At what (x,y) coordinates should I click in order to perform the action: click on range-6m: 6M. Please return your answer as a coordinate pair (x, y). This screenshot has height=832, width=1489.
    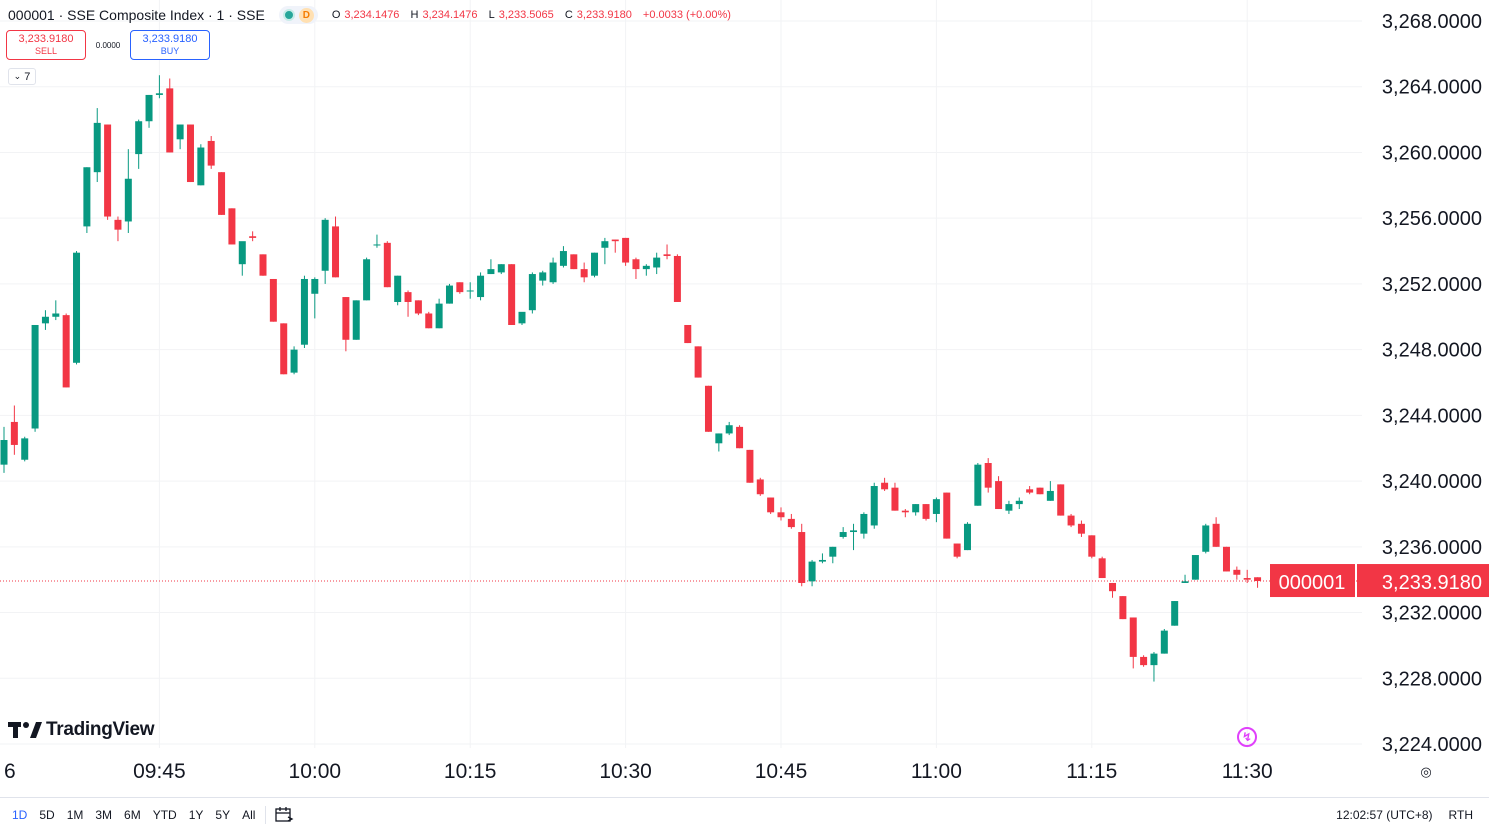
    Looking at the image, I should click on (132, 814).